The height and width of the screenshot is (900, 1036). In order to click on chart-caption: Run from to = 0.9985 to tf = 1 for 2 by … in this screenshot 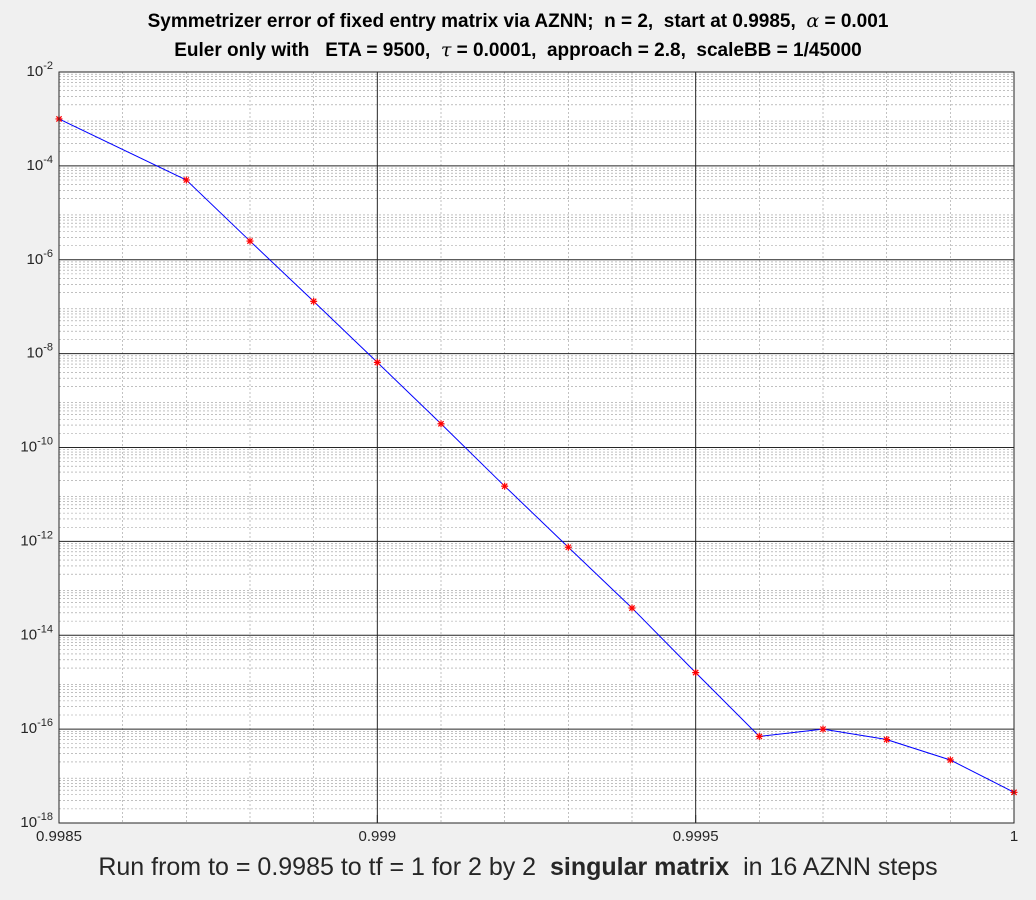, I will do `click(518, 867)`.